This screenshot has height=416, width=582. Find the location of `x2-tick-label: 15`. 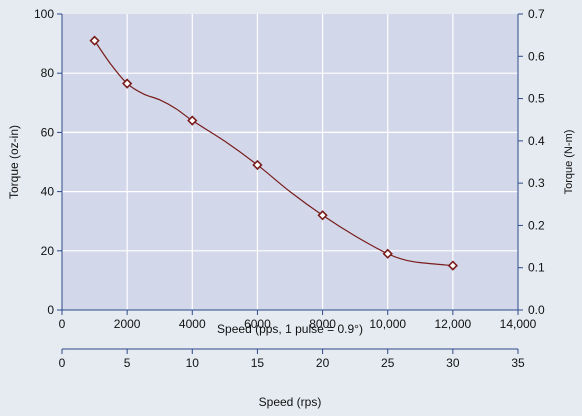

x2-tick-label: 15 is located at coordinates (258, 363).